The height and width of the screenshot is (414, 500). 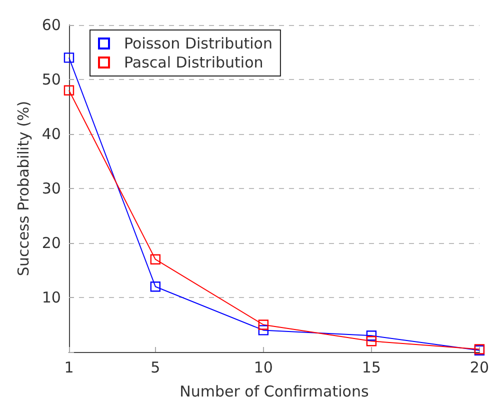 I want to click on x-tick-label: 1, so click(x=69, y=367).